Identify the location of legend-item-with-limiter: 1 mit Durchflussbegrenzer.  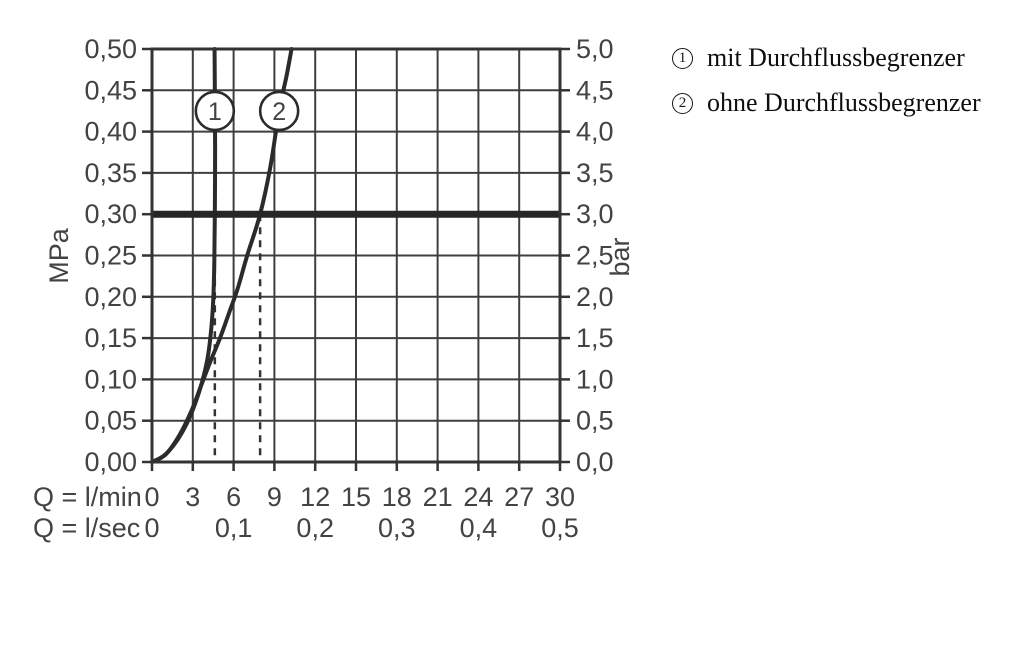
(826, 58).